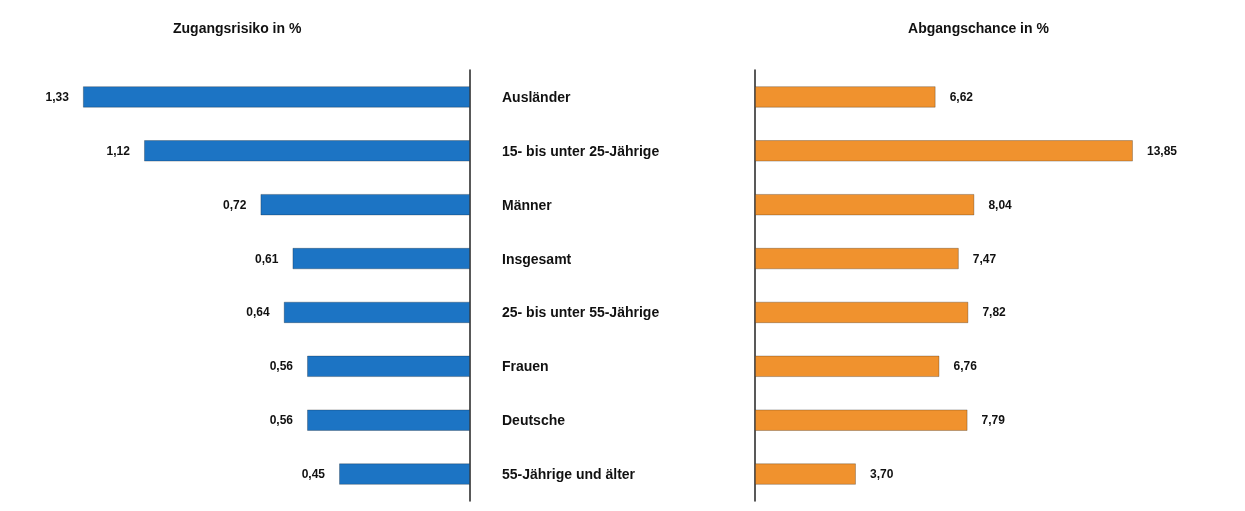  What do you see at coordinates (569, 474) in the screenshot?
I see `y-tick-label: 55-Jährige und älter` at bounding box center [569, 474].